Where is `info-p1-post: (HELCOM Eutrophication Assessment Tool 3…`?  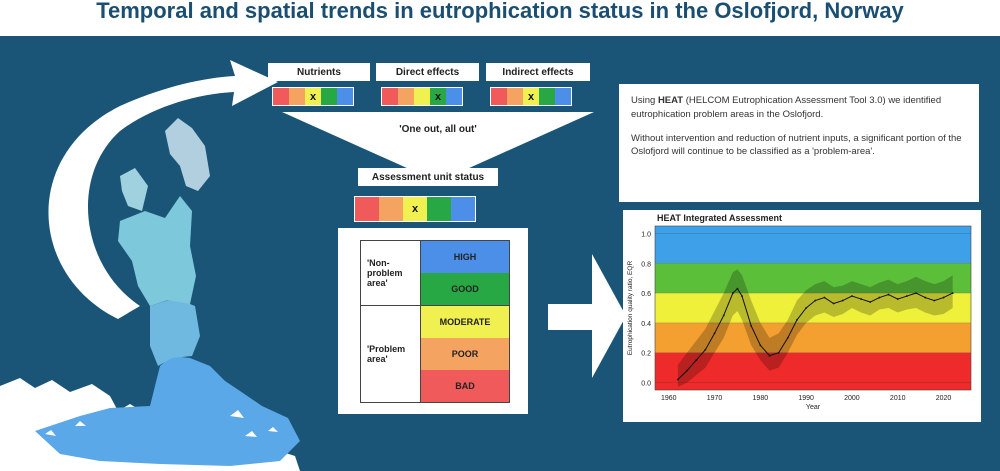 info-p1-post: (HELCOM Eutrophication Assessment Tool 3… is located at coordinates (786, 107).